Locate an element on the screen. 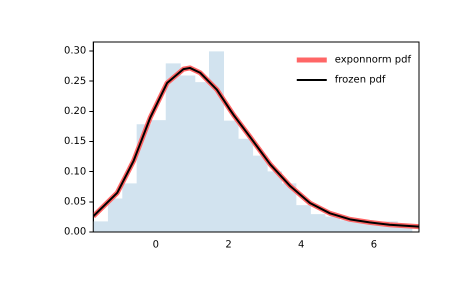 This screenshot has height=288, width=465. legend-label: frozen pdf is located at coordinates (360, 80).